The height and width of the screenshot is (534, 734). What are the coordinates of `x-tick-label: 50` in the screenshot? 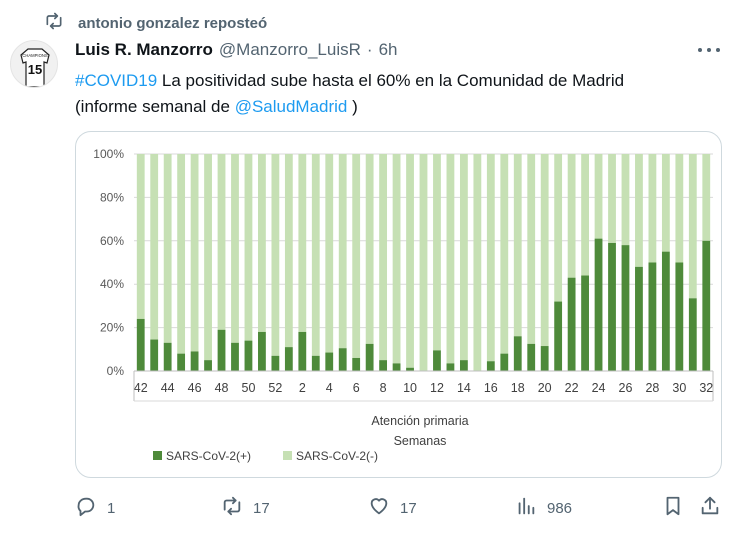 It's located at (249, 388).